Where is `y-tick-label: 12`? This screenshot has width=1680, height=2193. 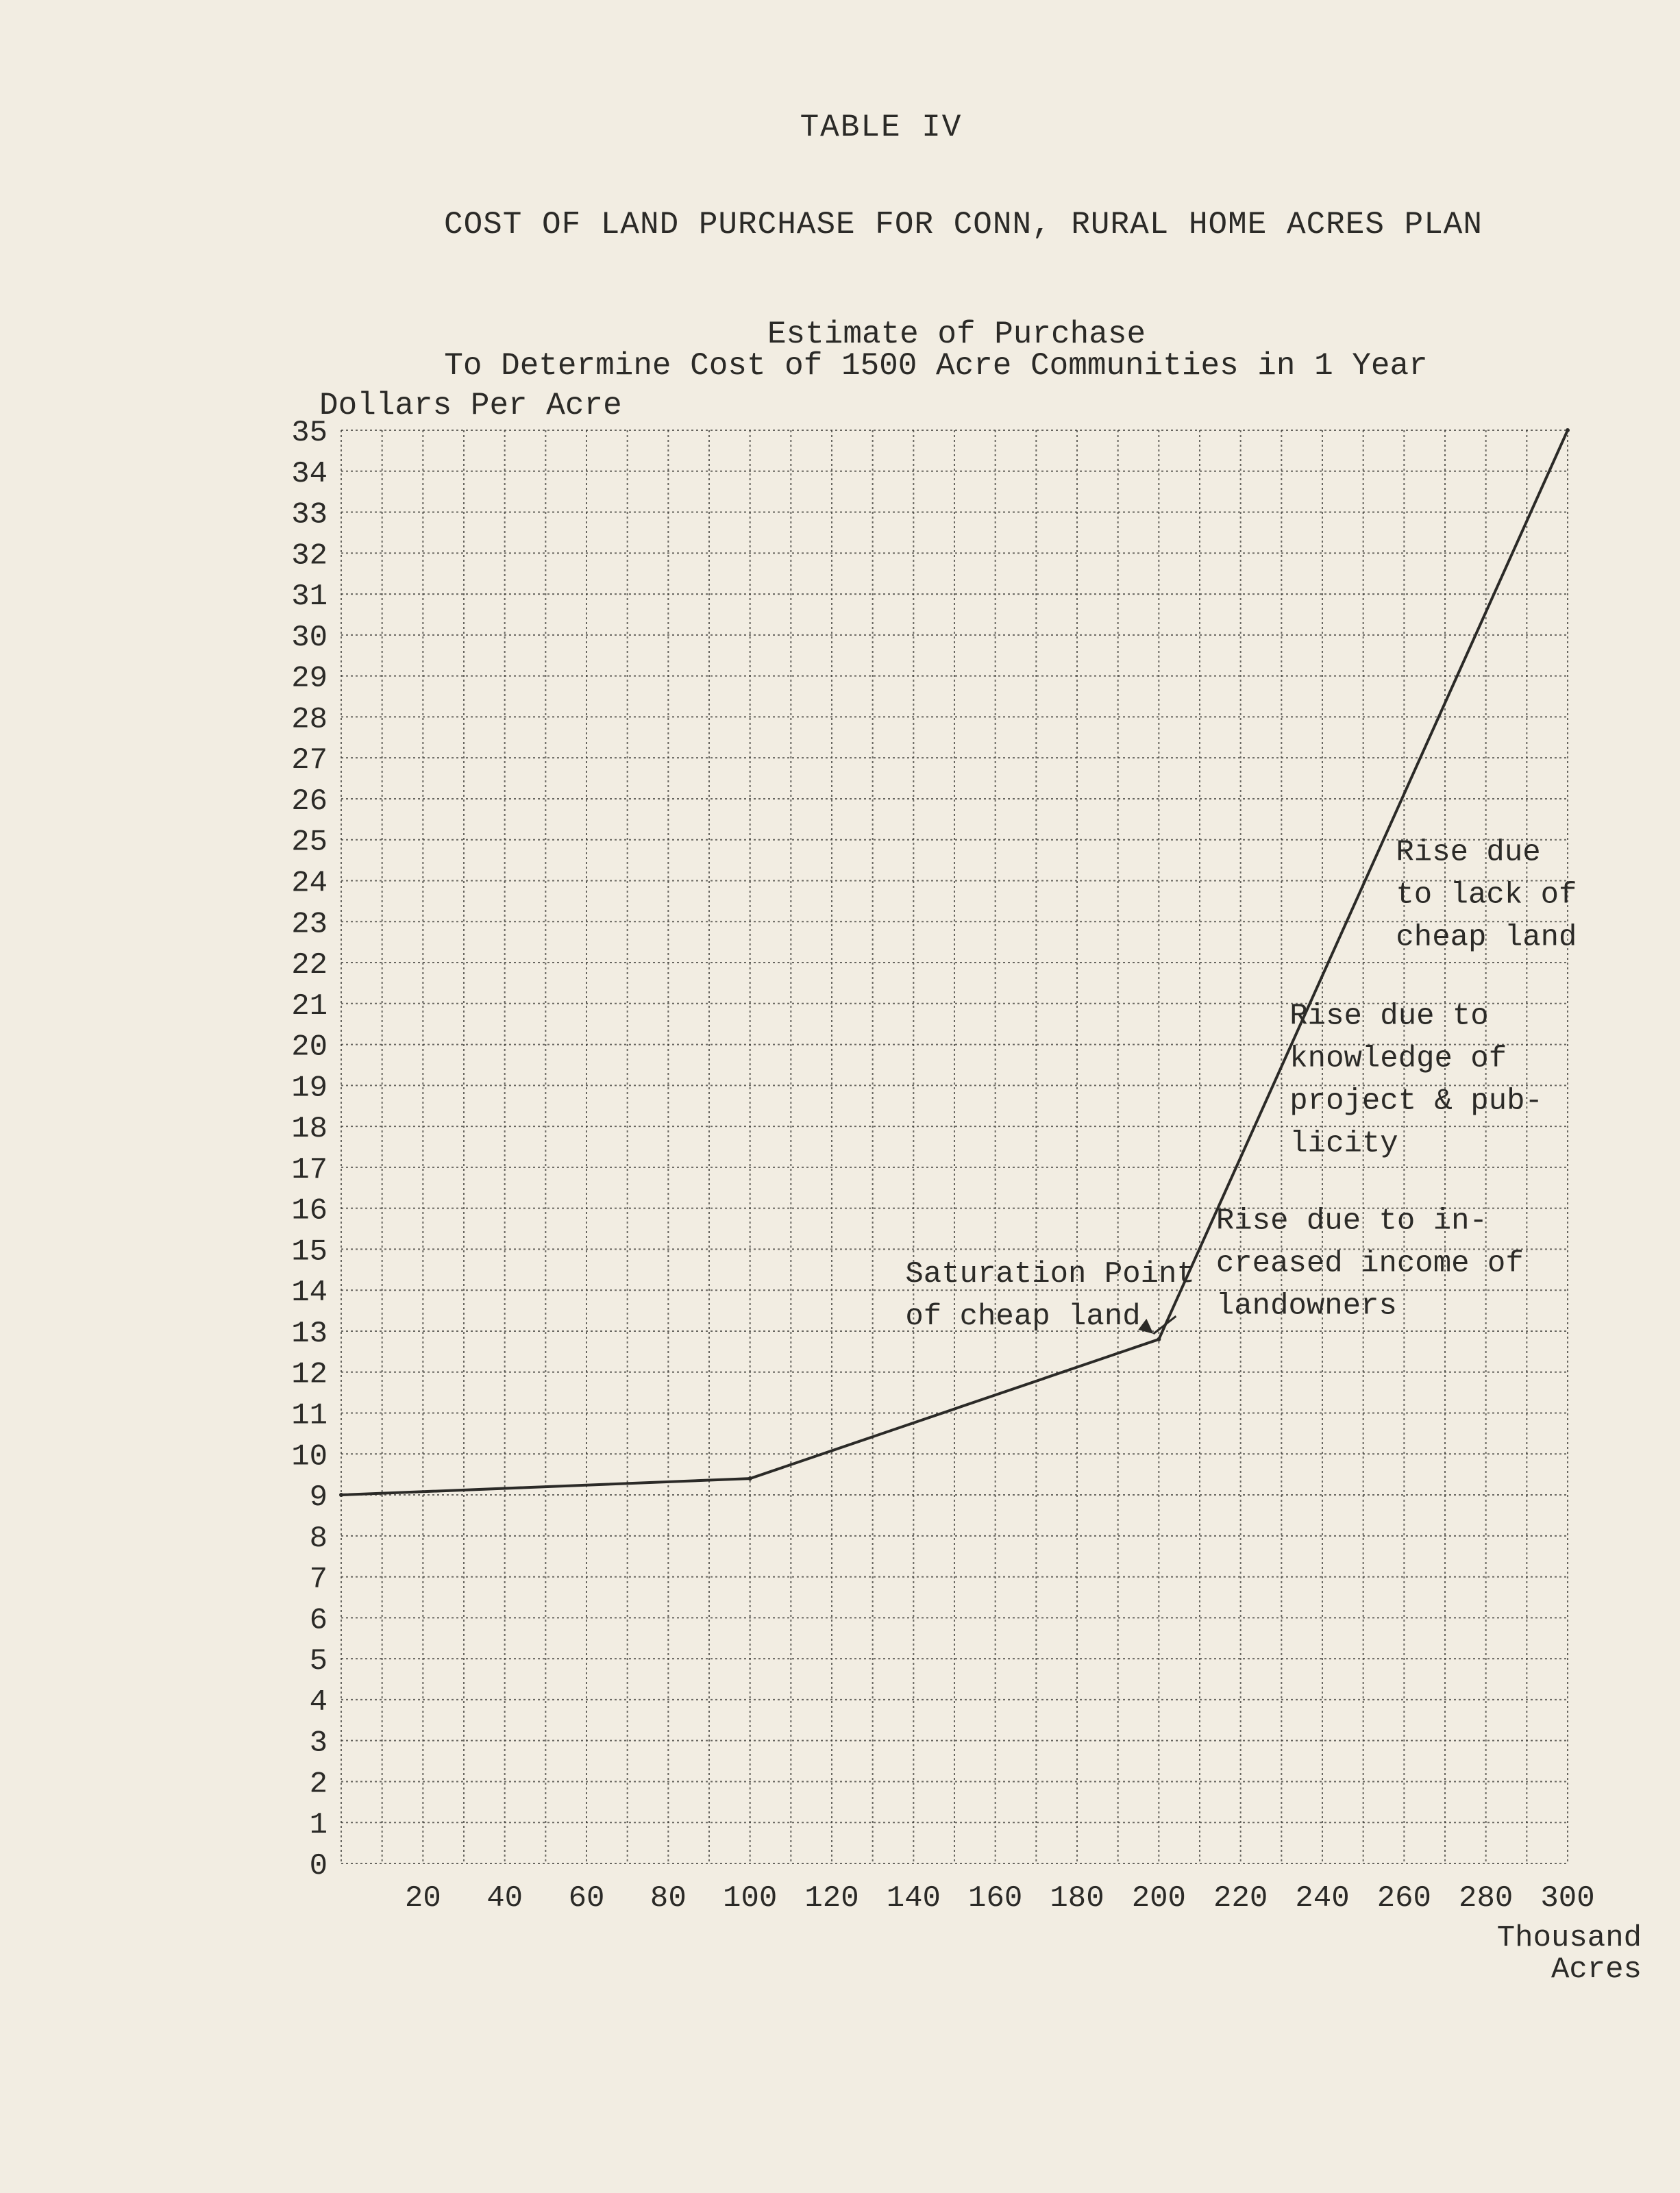 y-tick-label: 12 is located at coordinates (309, 1375).